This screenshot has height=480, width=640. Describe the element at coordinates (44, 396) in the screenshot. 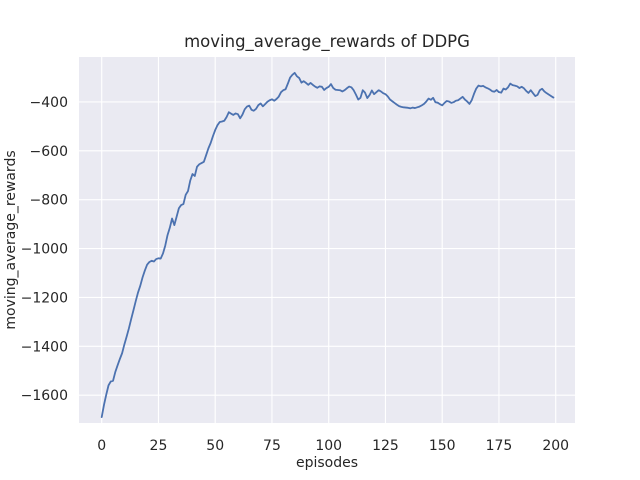

I see `y-tick-label: −1600` at that location.